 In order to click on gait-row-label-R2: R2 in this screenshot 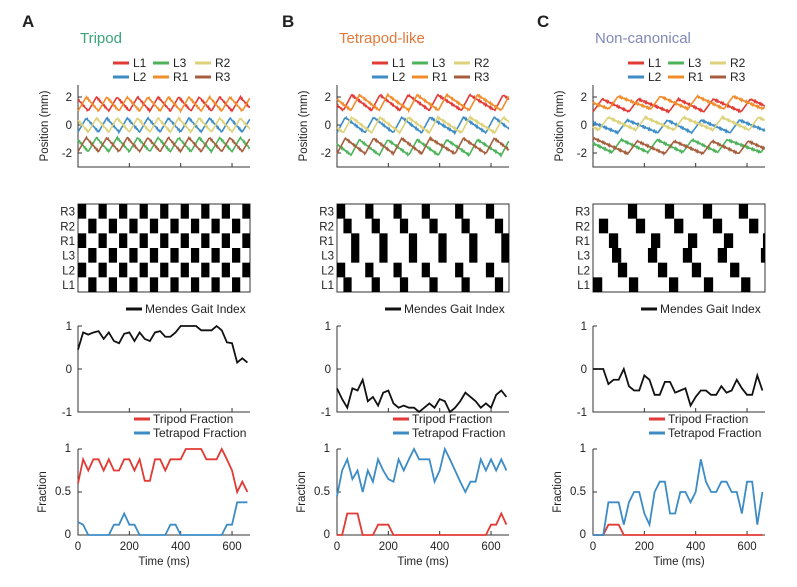, I will do `click(67, 227)`.